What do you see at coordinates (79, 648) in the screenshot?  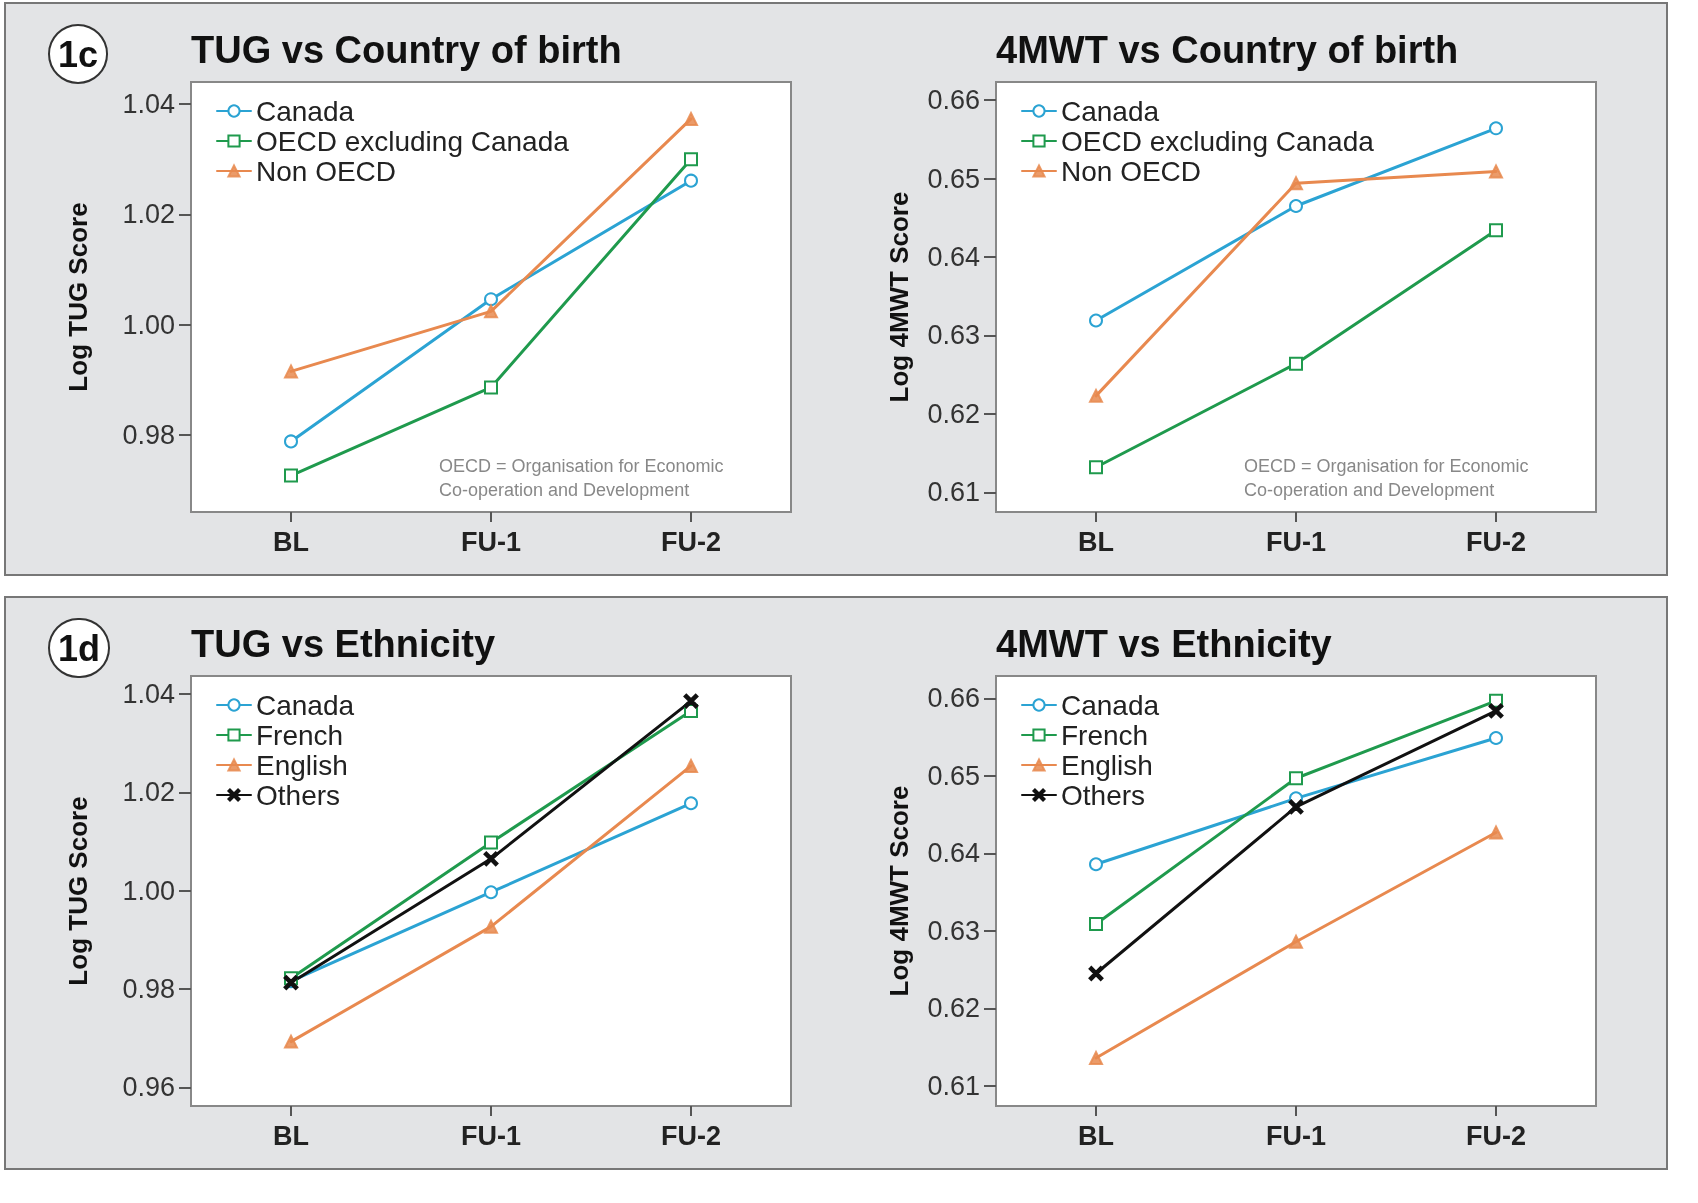 I see `text: 1d` at bounding box center [79, 648].